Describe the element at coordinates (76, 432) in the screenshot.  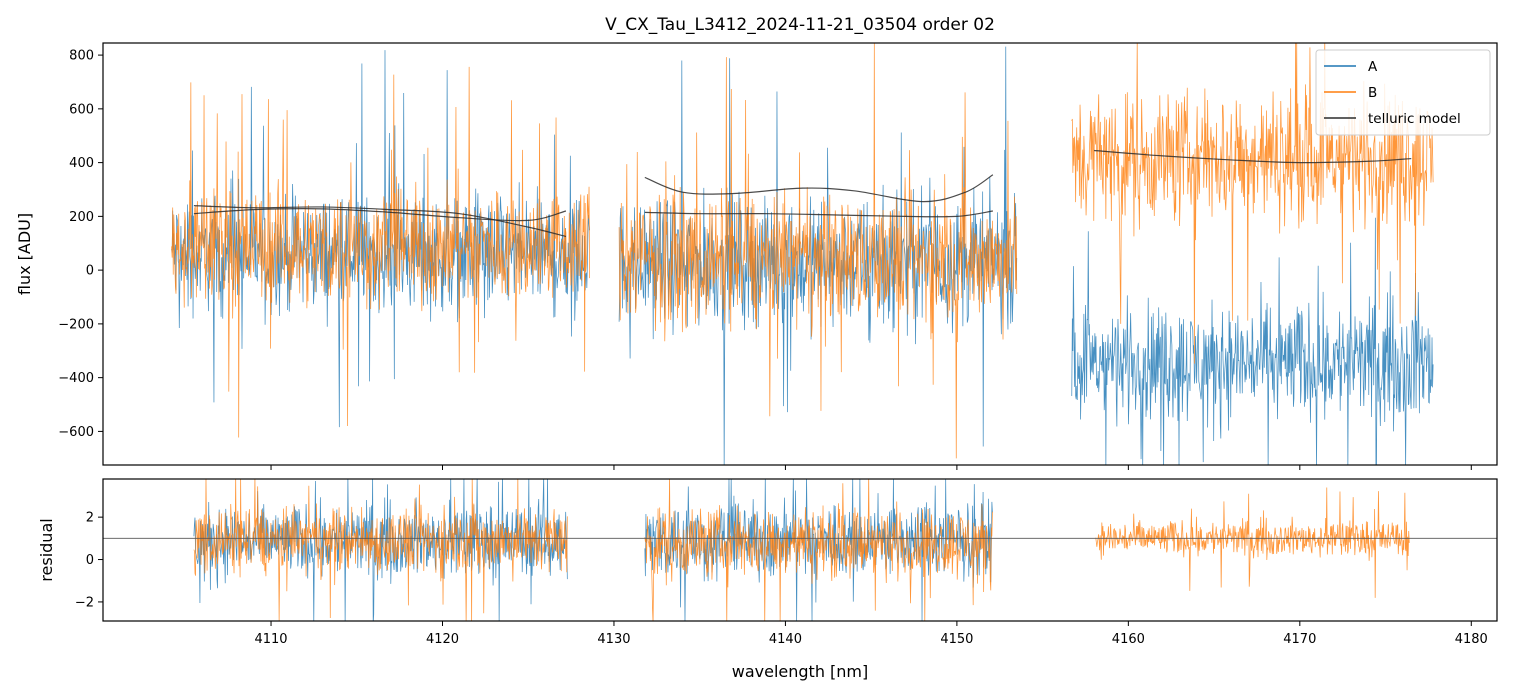
I see `top-ytick-label: −600` at that location.